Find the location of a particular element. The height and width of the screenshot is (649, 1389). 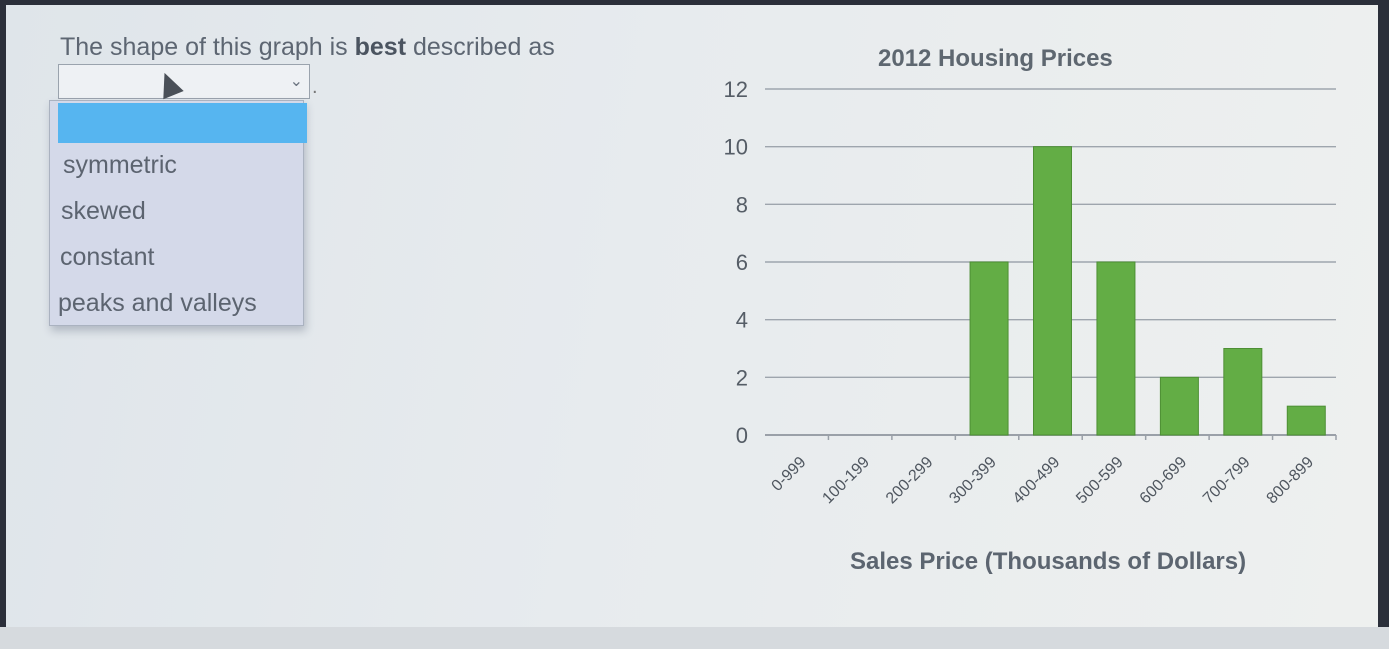

y-tick-label: 2 is located at coordinates (742, 377).